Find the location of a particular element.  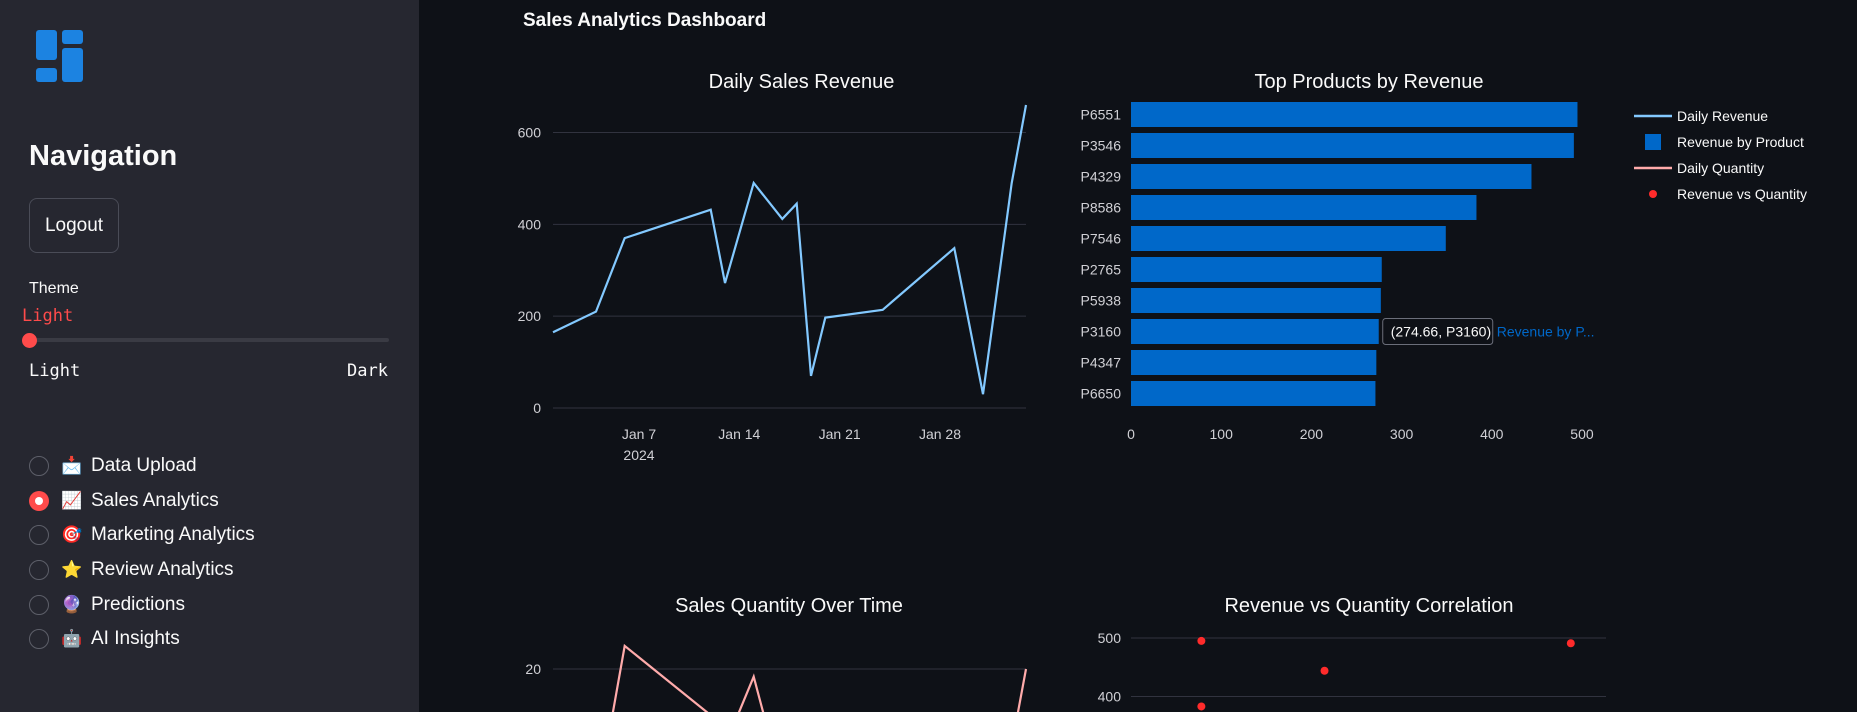

bar-p7546 is located at coordinates (1288, 238).